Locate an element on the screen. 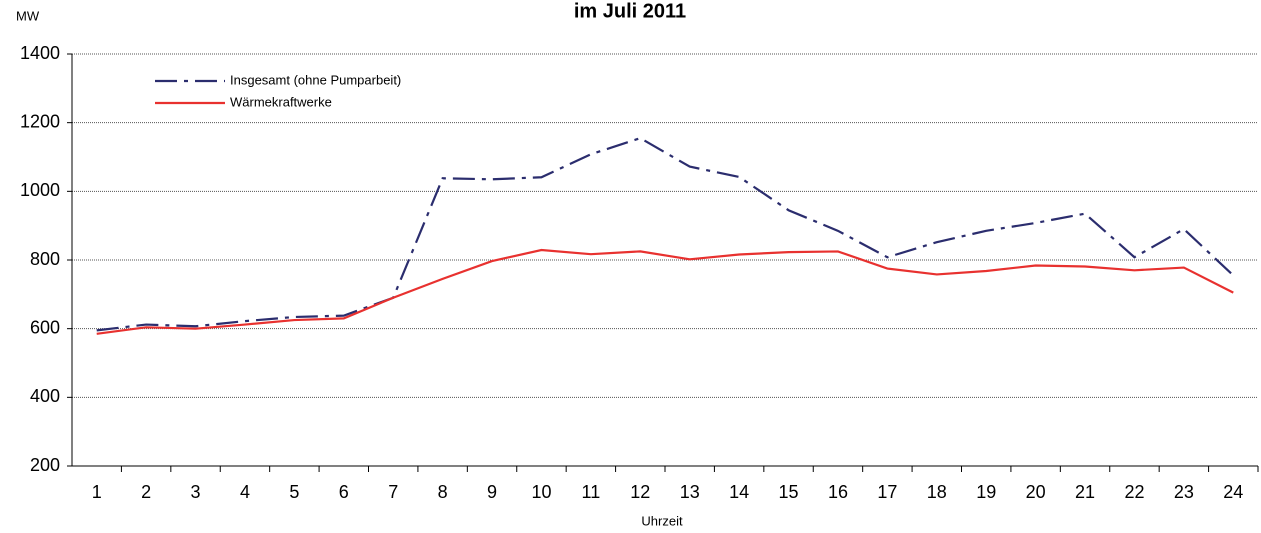 This screenshot has height=533, width=1261. x-tick-label: 13 is located at coordinates (690, 492).